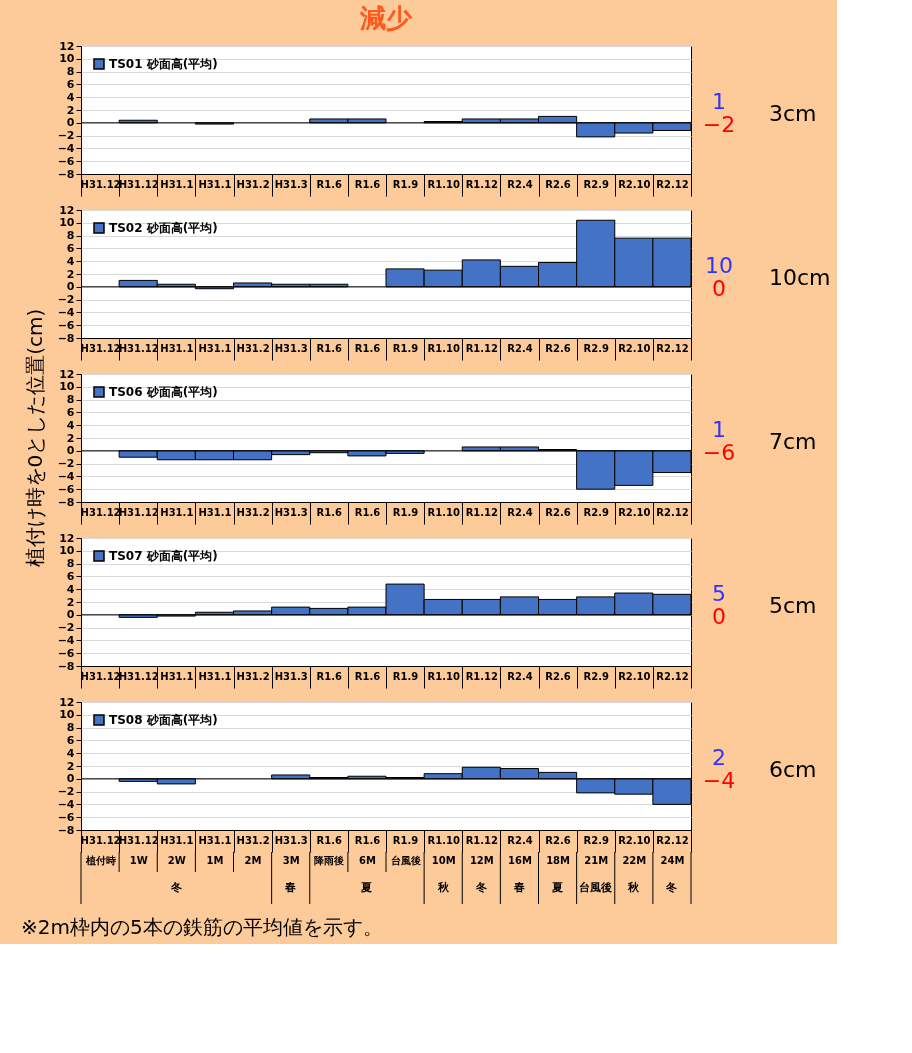 Image resolution: width=912 pixels, height=1053 pixels. What do you see at coordinates (793, 769) in the screenshot?
I see `text: 6cm` at bounding box center [793, 769].